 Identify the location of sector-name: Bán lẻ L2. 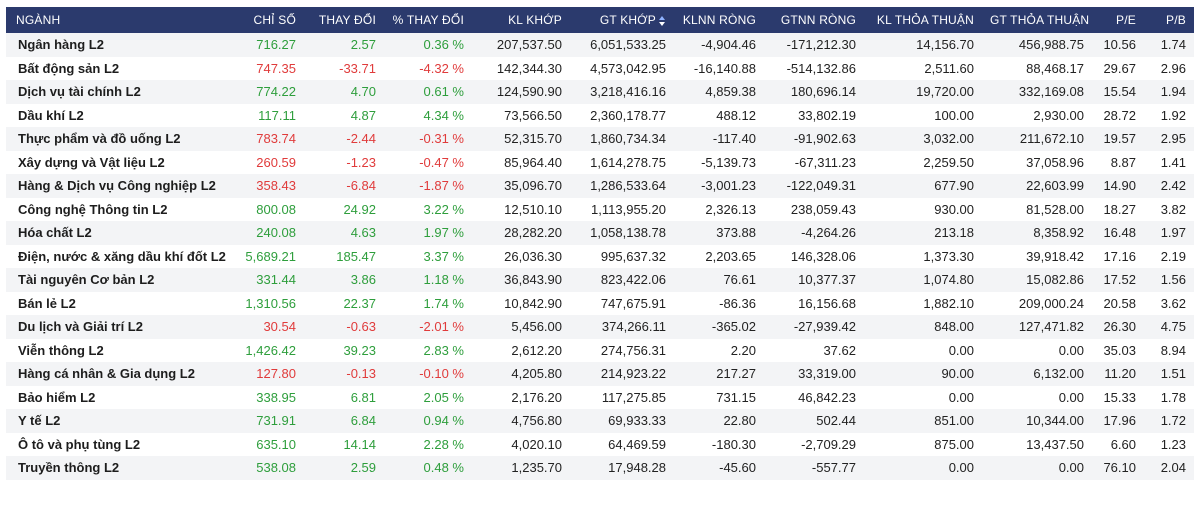
(47, 303).